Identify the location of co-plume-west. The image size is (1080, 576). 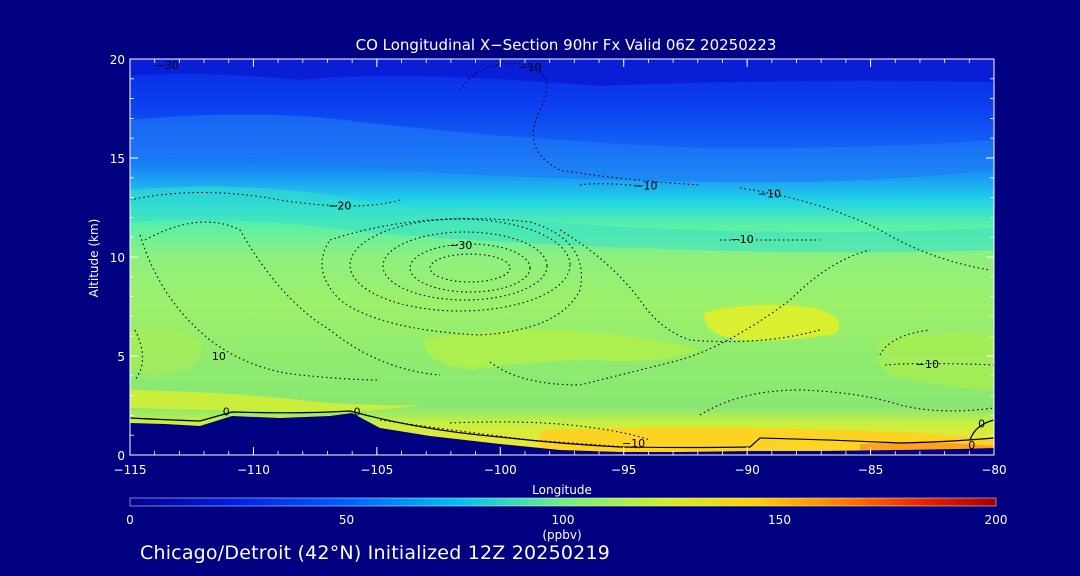
(166, 350).